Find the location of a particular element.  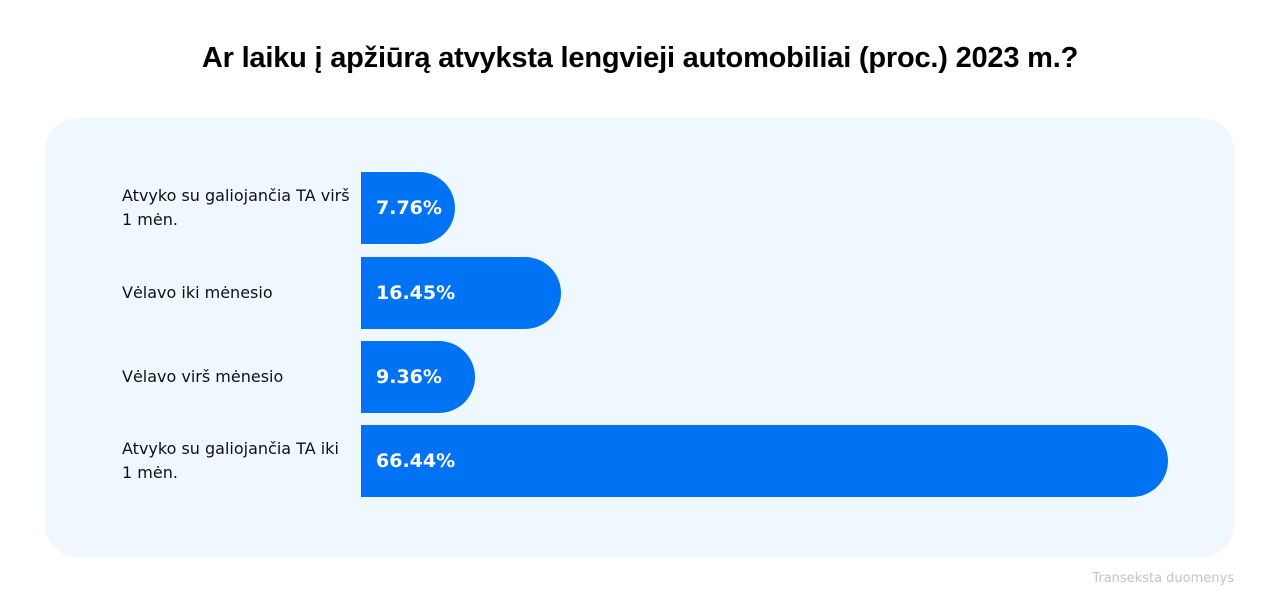

bar: 16.45% is located at coordinates (461, 293).